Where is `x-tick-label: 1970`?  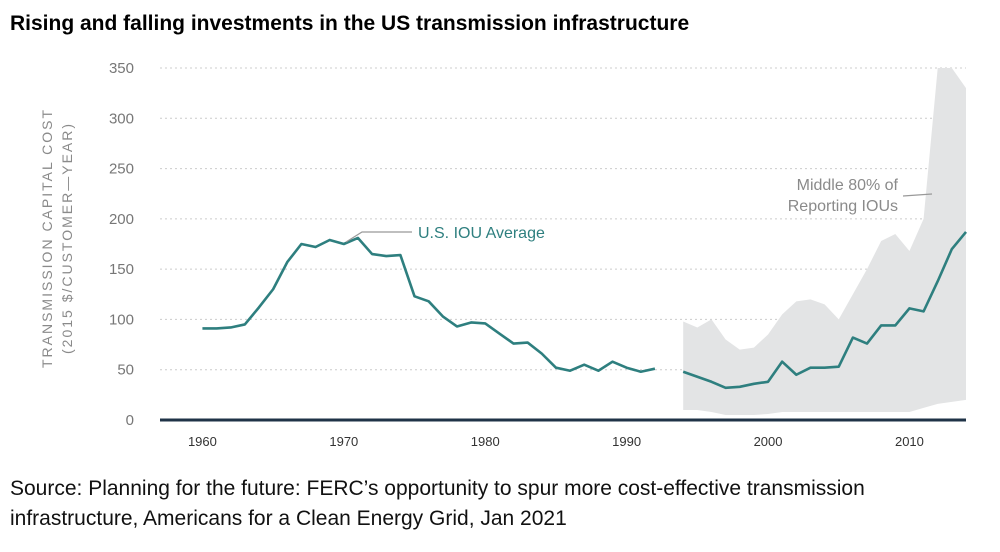
x-tick-label: 1970 is located at coordinates (343, 441).